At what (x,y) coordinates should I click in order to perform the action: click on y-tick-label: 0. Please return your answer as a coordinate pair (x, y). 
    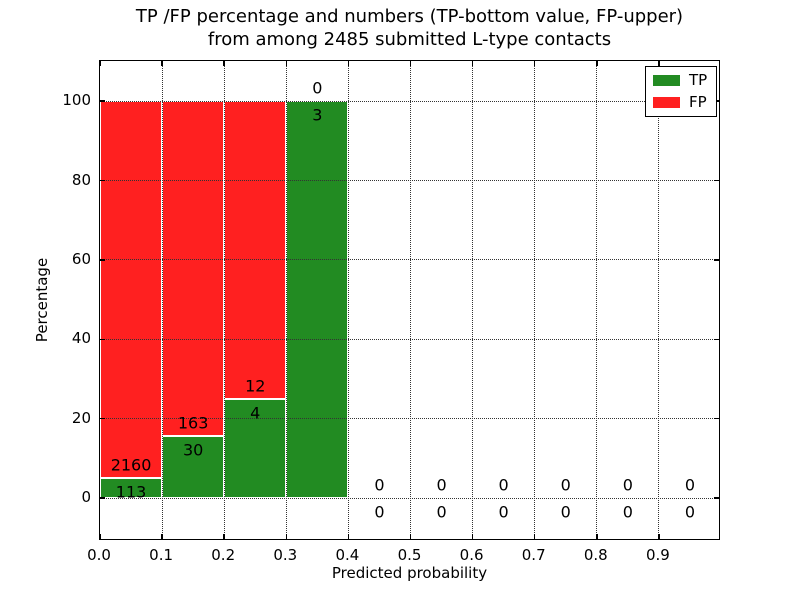
    Looking at the image, I should click on (86, 497).